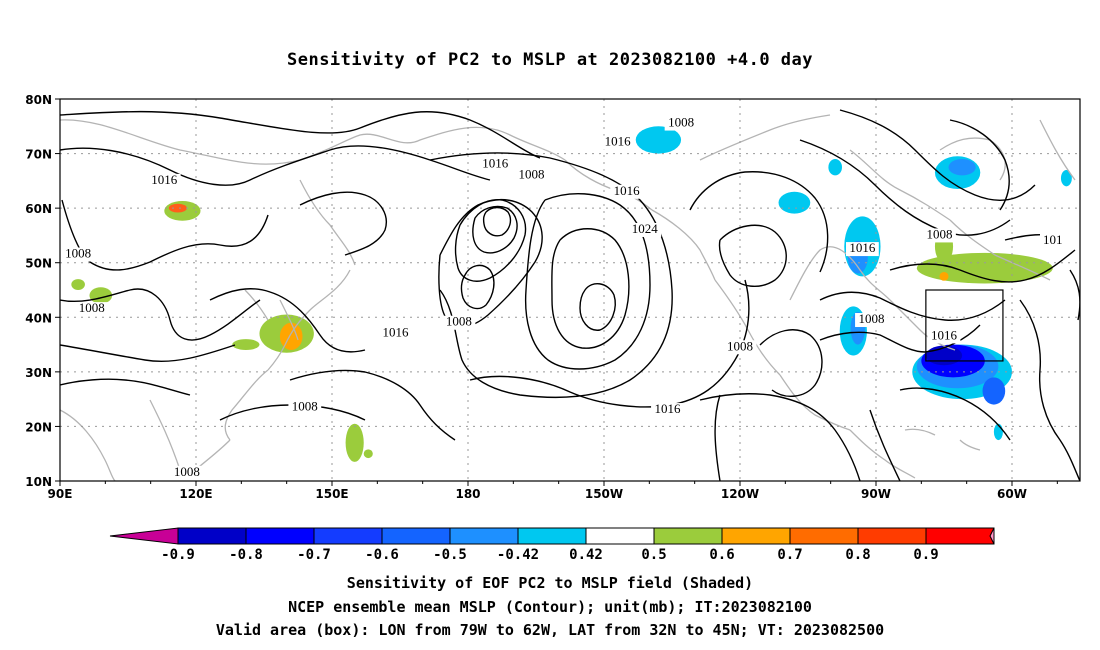 The image size is (1100, 650). What do you see at coordinates (721, 555) in the screenshot?
I see `colorbar-label-8: 0.6` at bounding box center [721, 555].